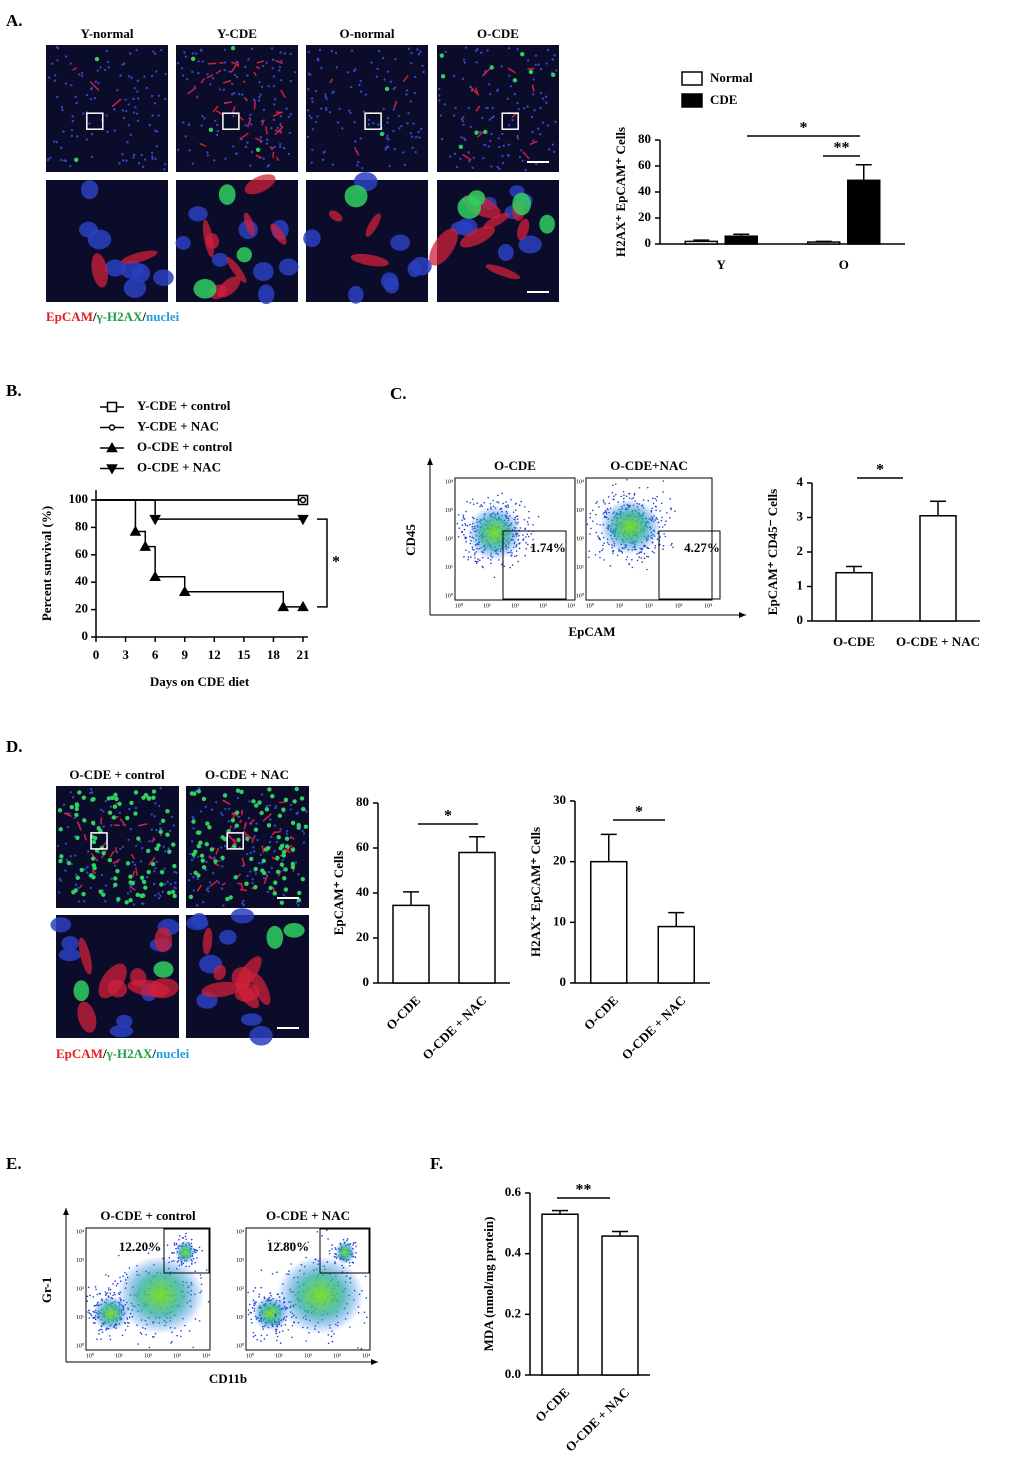 Image resolution: width=1020 pixels, height=1470 pixels. Describe the element at coordinates (430, 461) in the screenshot. I see `arrow-head` at that location.